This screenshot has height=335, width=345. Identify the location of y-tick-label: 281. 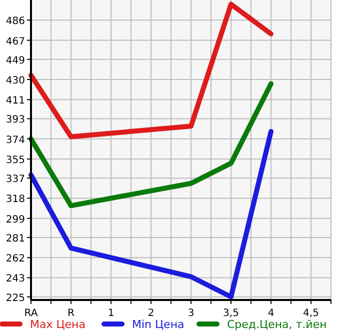
(15, 238).